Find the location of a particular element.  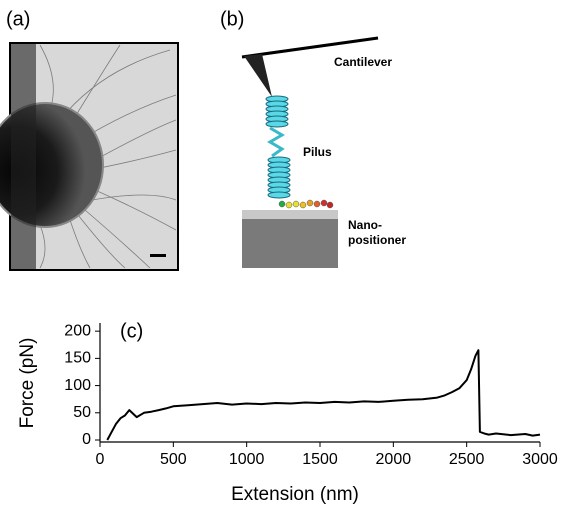

y-tick-label: 100 is located at coordinates (77, 385).